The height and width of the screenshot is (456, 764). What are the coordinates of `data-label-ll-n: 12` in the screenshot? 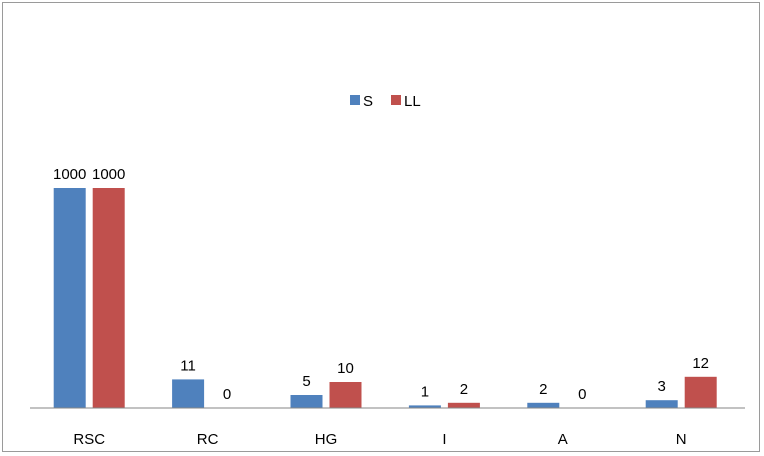 It's located at (700, 363).